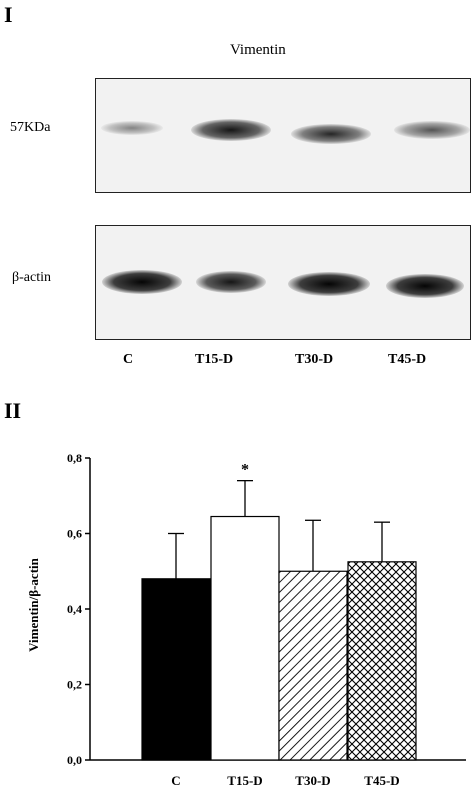 Image resolution: width=474 pixels, height=791 pixels. Describe the element at coordinates (245, 638) in the screenshot. I see `bar-t15-d` at that location.